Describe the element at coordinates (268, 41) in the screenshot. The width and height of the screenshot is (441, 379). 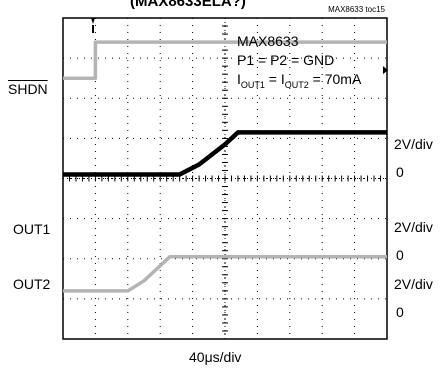
I see `annotation-part: MAX8633` at that location.